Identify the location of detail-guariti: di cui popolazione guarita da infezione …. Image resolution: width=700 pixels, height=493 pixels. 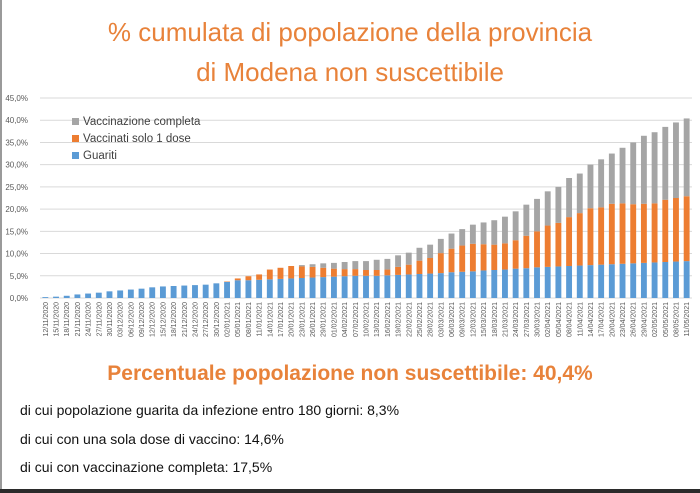
(210, 410).